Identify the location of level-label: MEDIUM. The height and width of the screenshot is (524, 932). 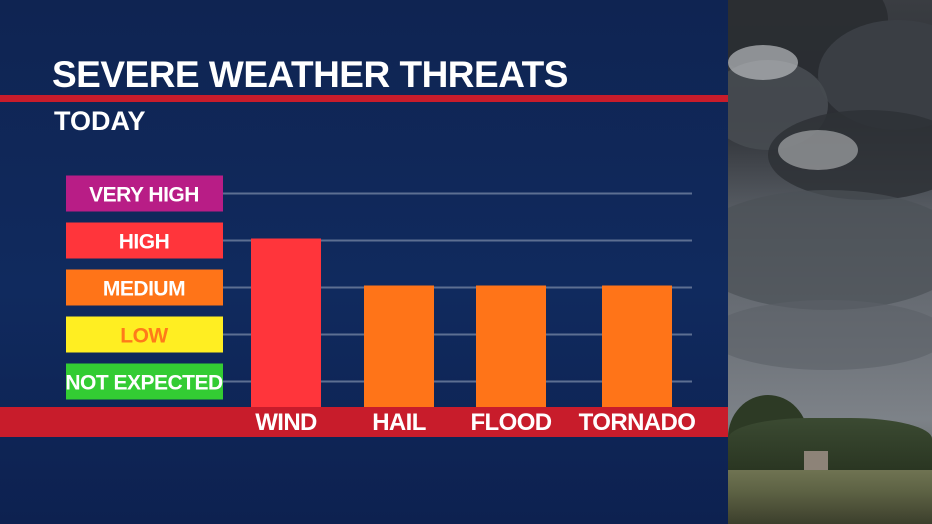
(144, 289).